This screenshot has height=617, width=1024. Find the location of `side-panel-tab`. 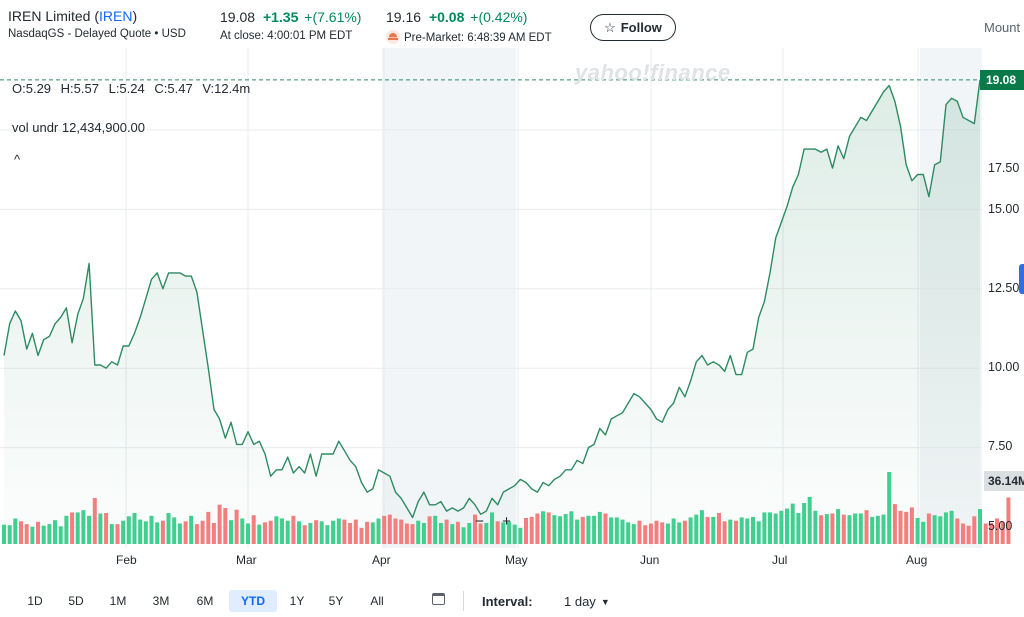

side-panel-tab is located at coordinates (1021, 279).